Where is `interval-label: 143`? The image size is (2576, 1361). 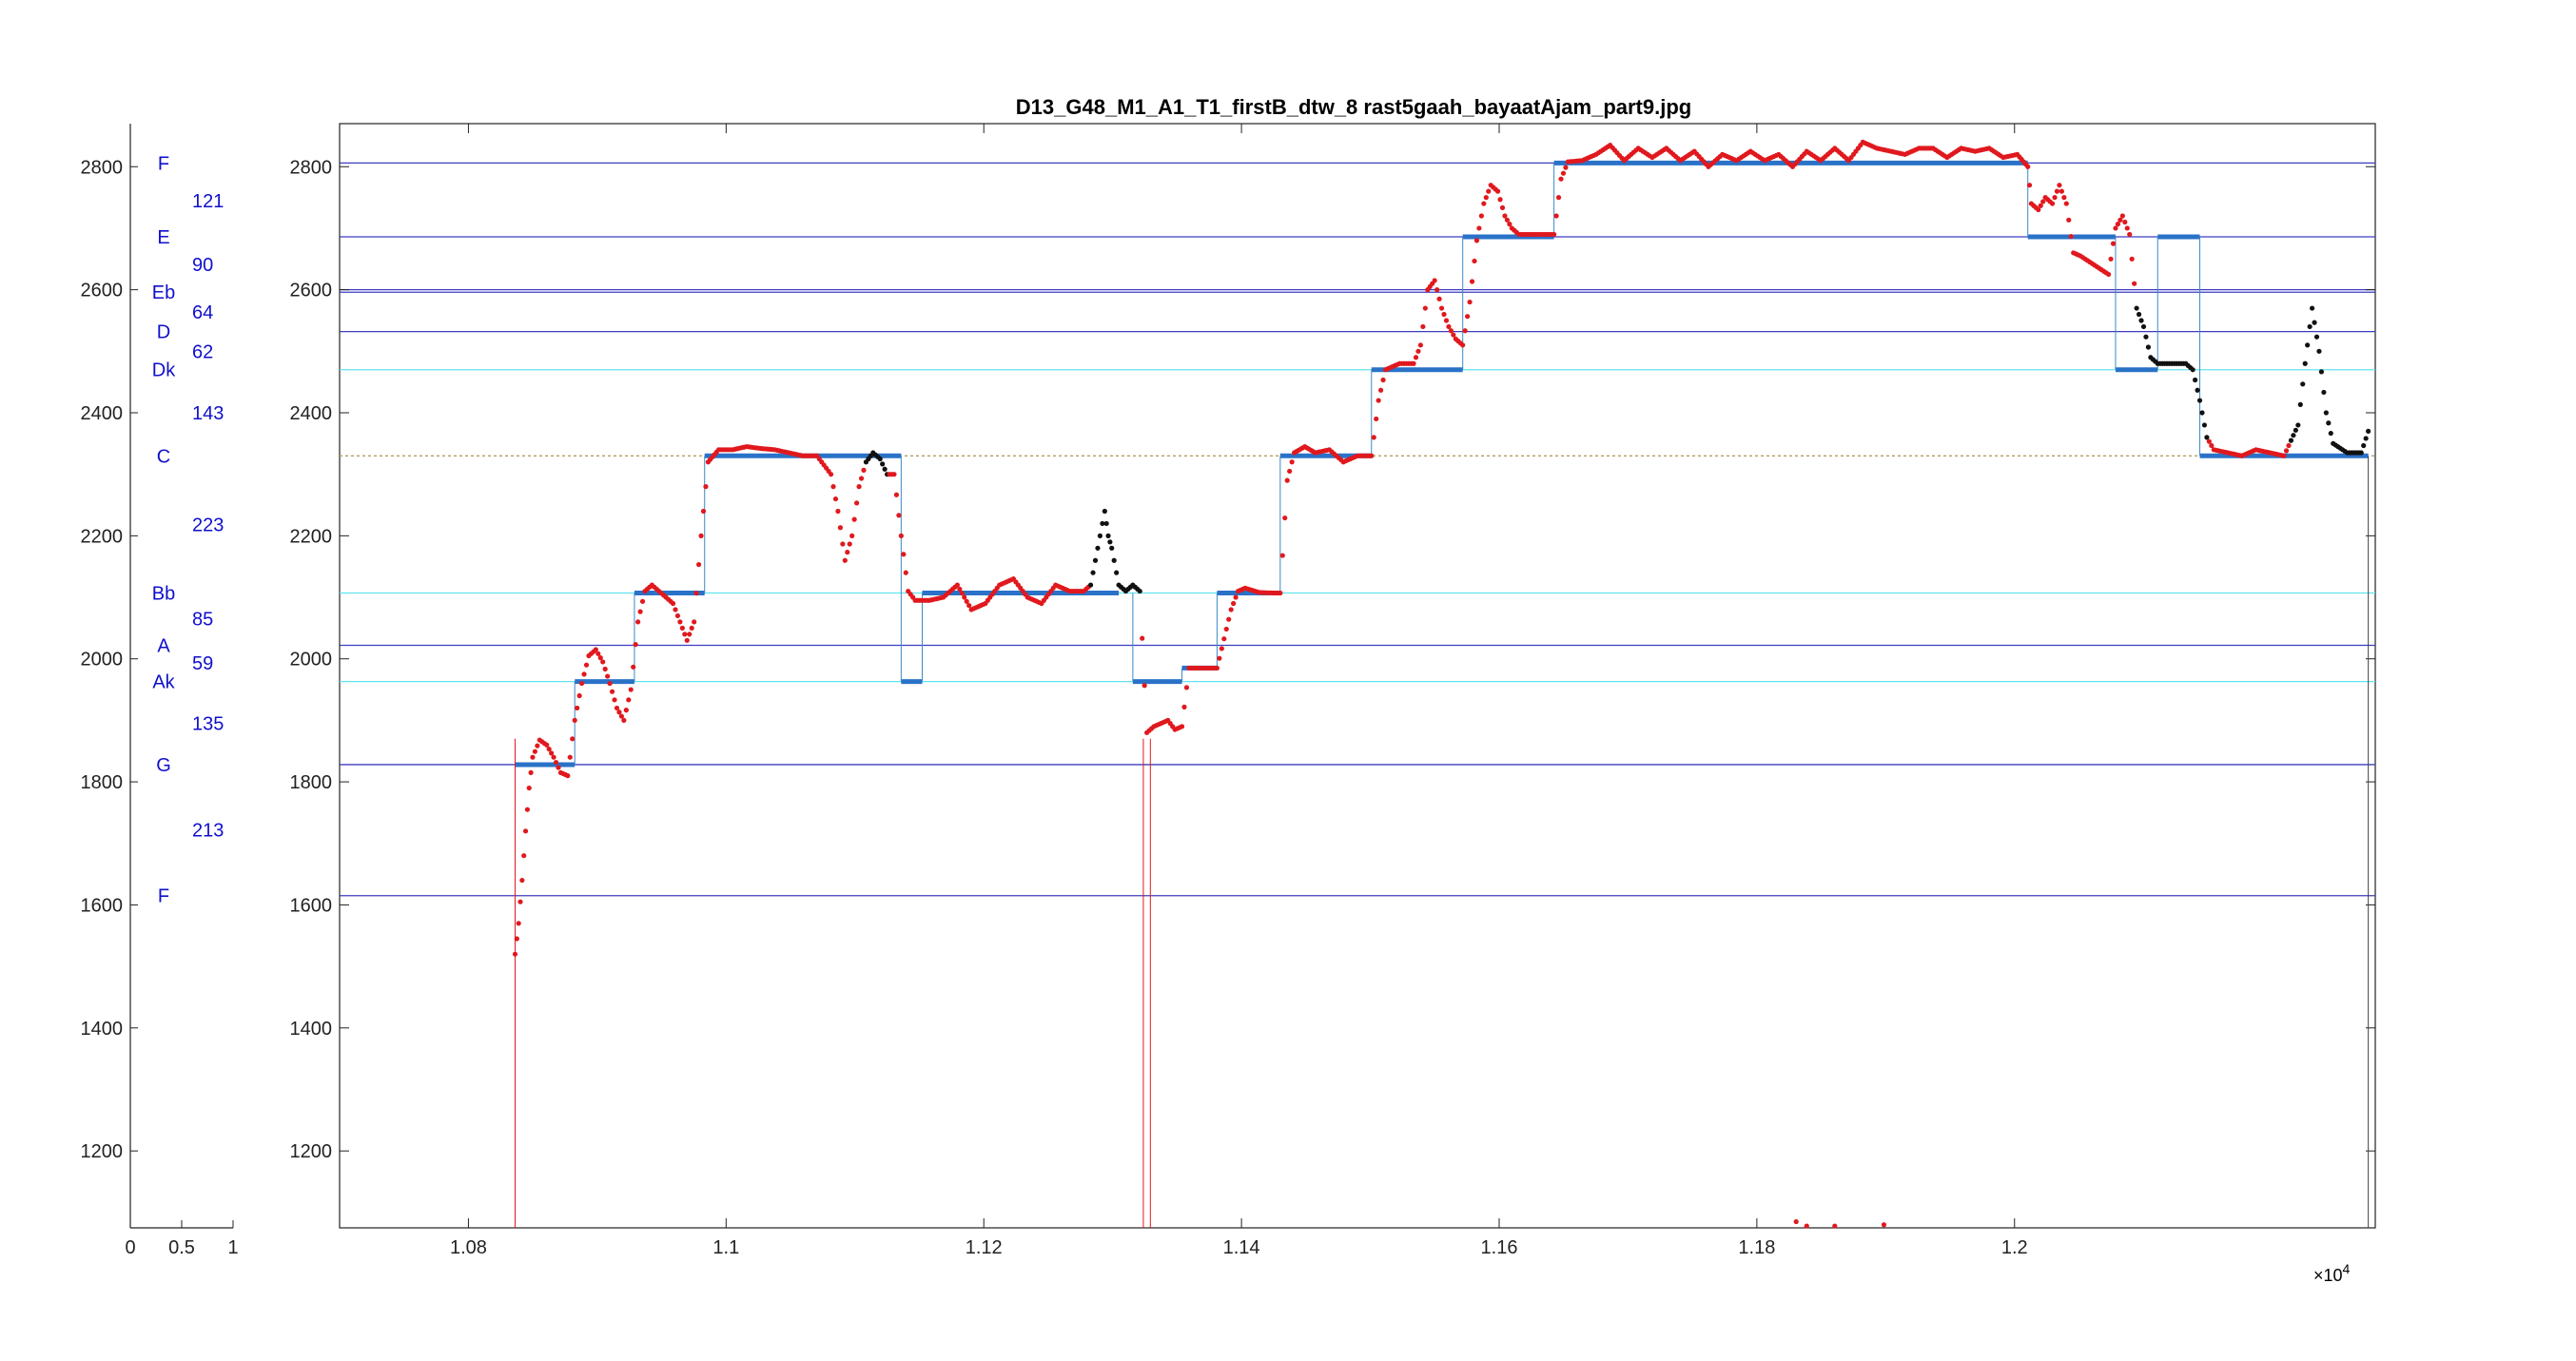
interval-label: 143 is located at coordinates (208, 413).